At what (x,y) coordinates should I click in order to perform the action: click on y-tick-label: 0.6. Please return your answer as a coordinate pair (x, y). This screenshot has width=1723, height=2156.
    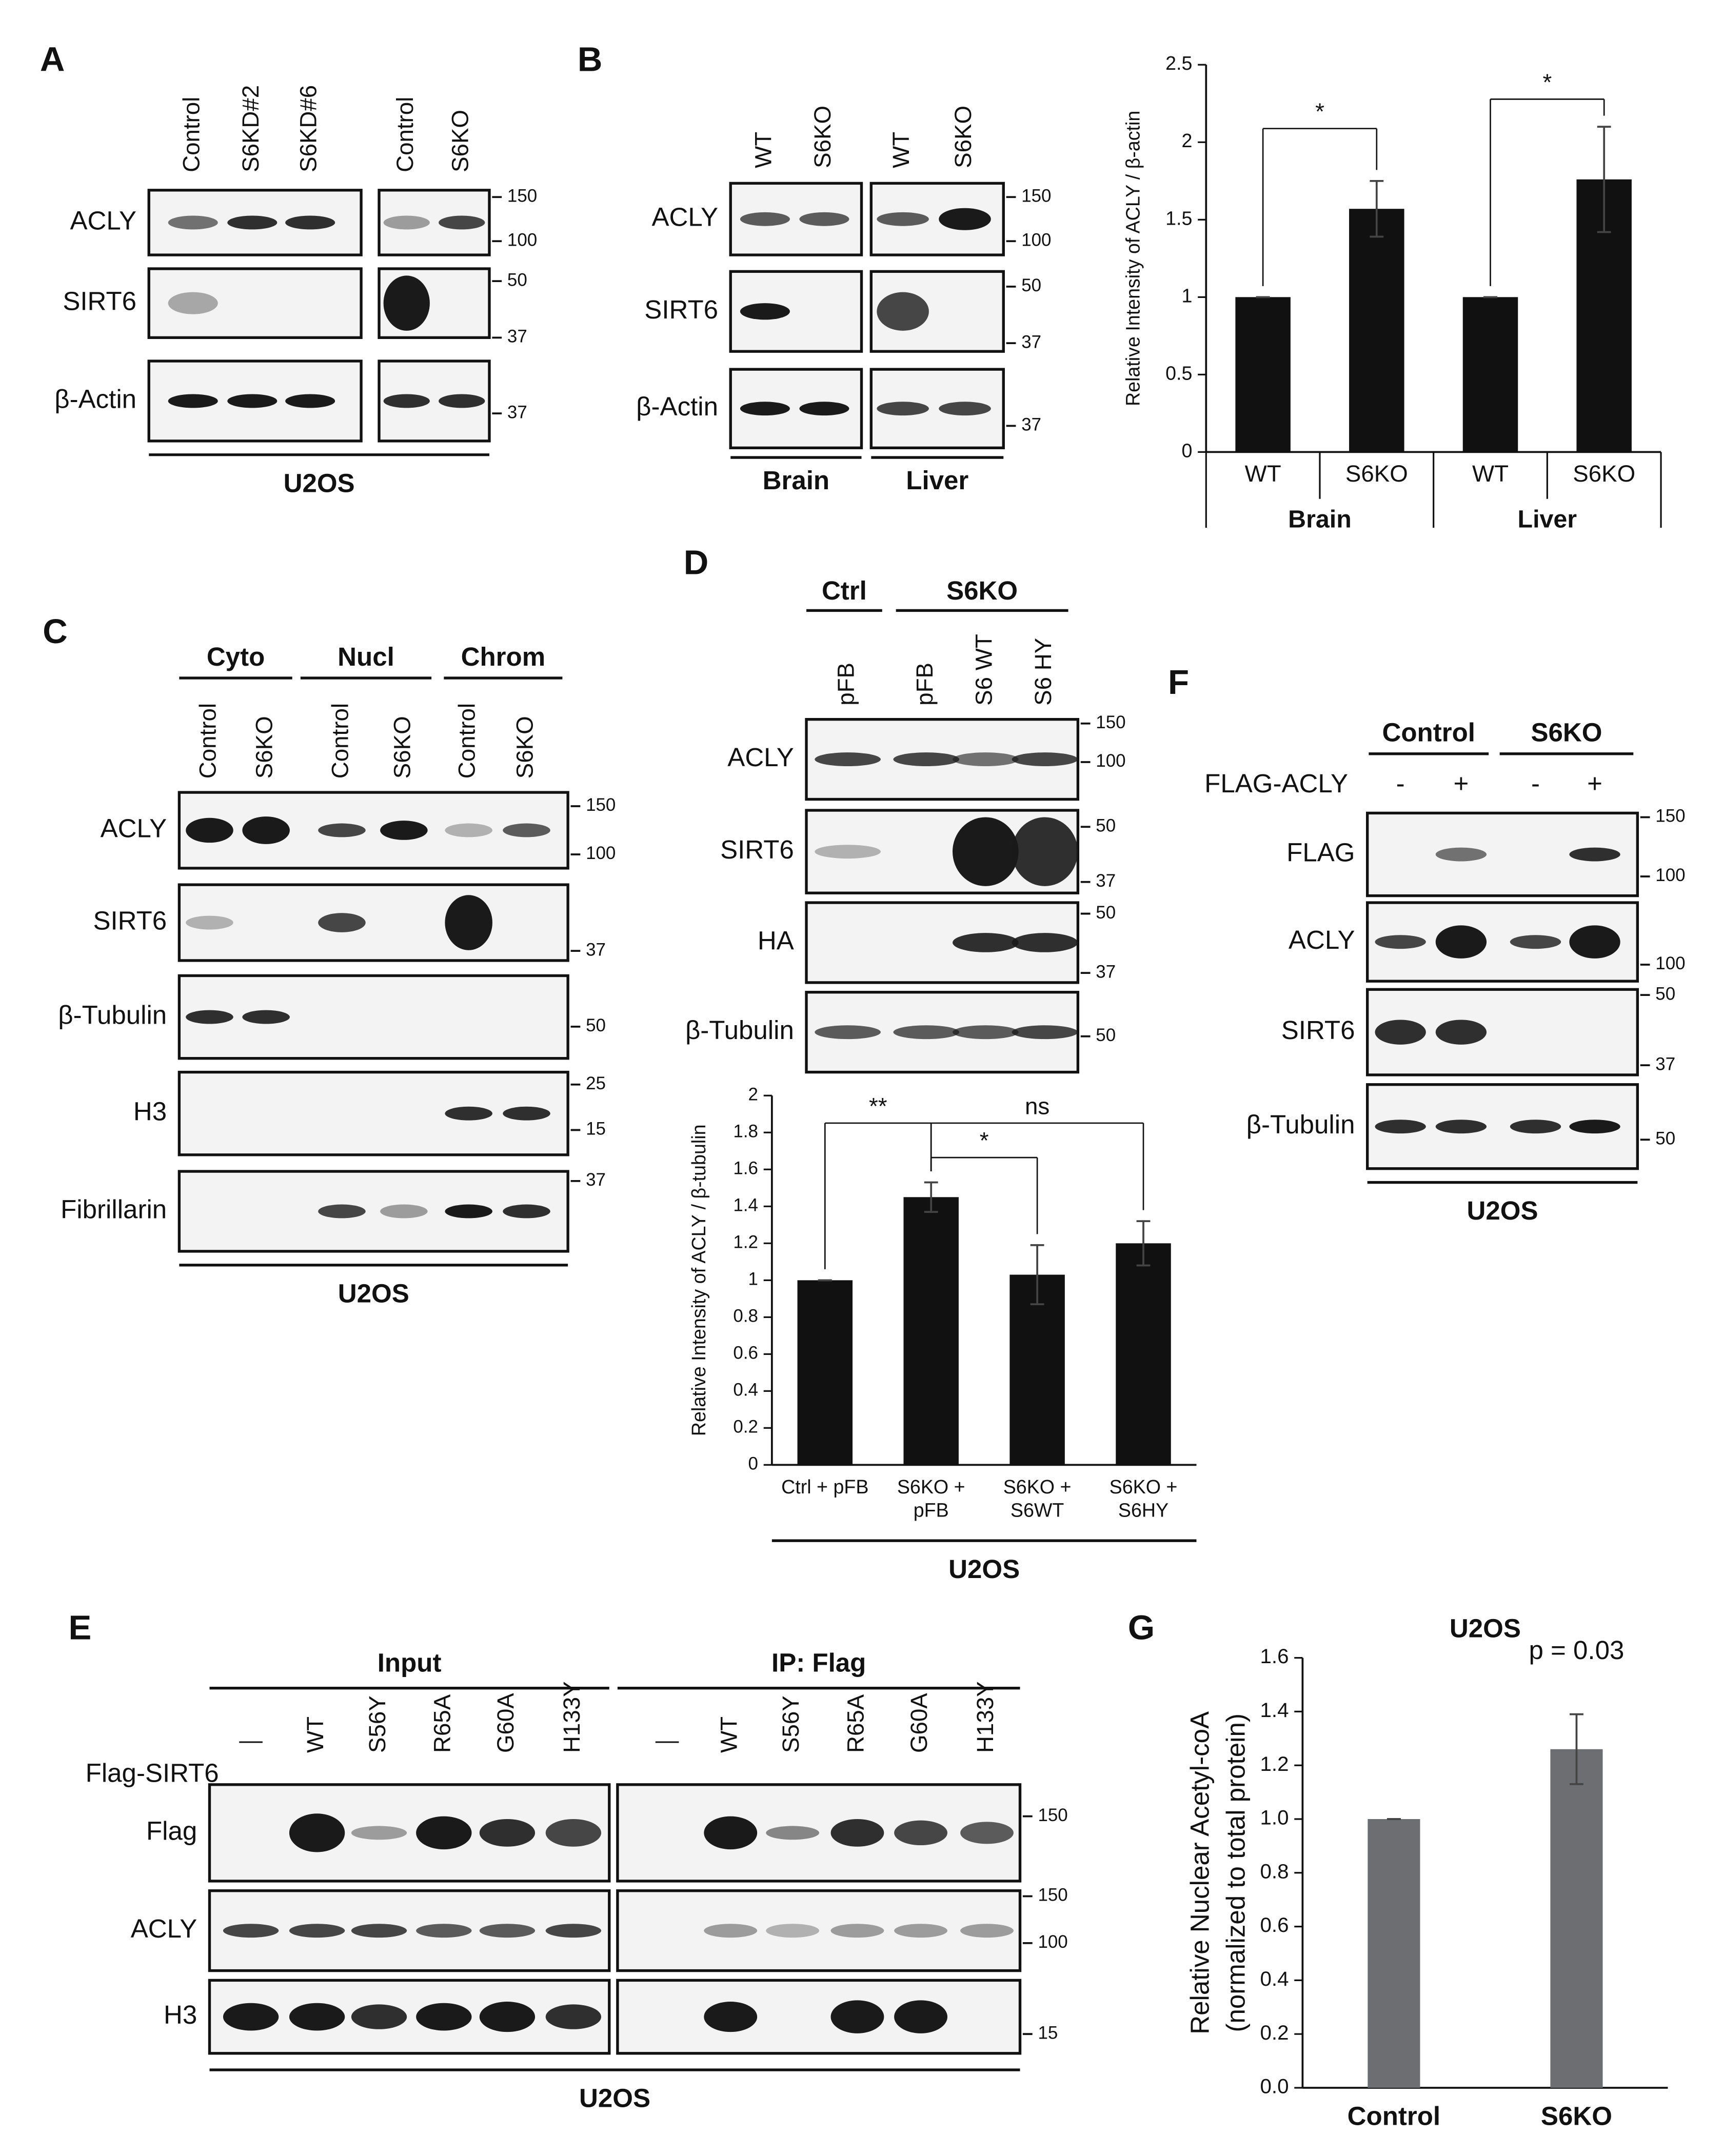
    Looking at the image, I should click on (745, 1353).